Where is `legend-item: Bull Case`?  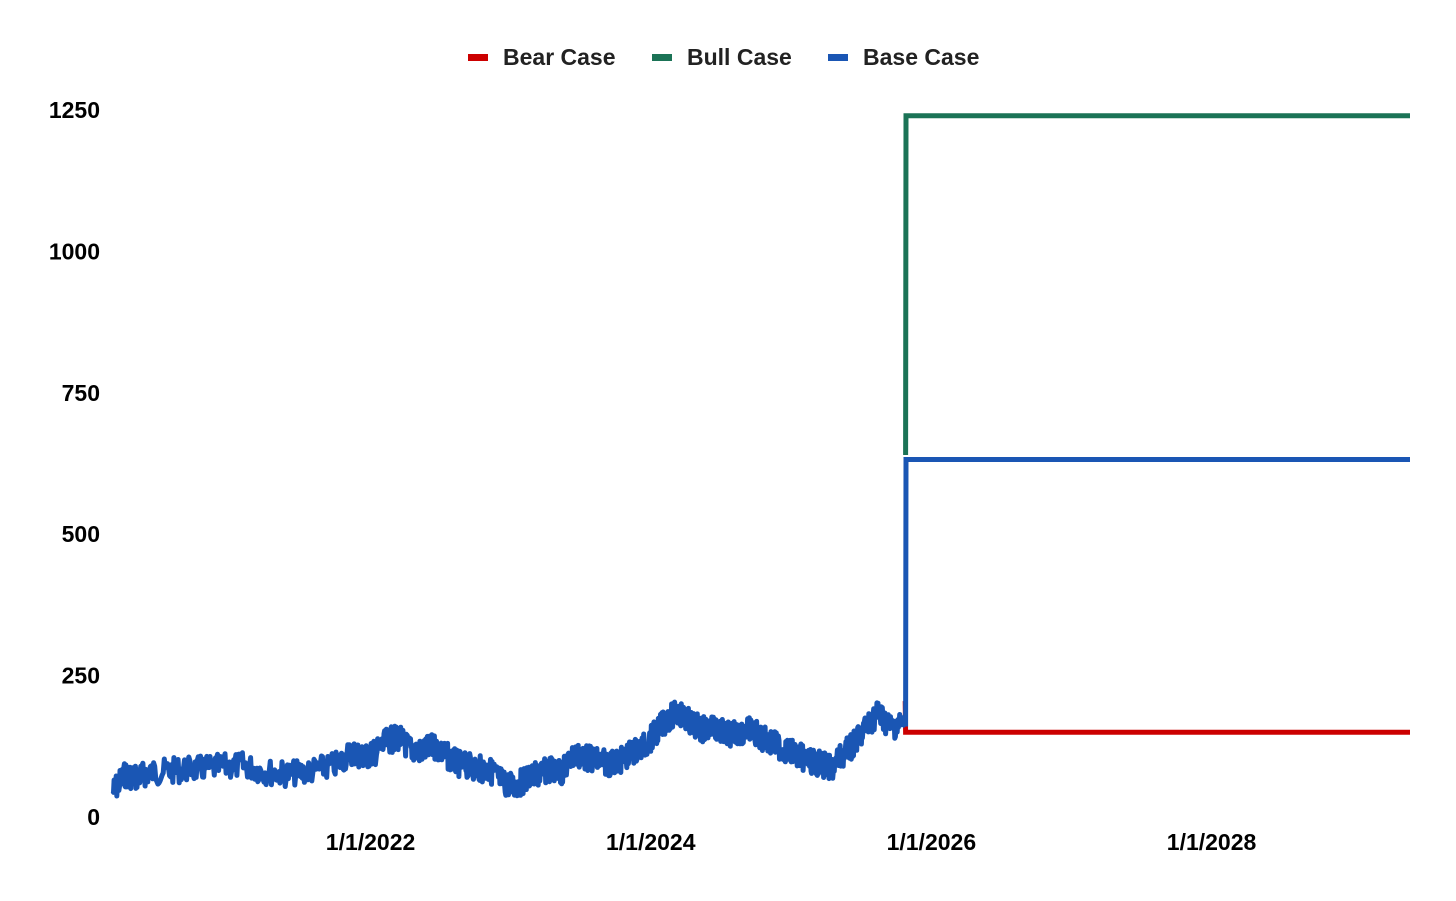
legend-item: Bull Case is located at coordinates (722, 57).